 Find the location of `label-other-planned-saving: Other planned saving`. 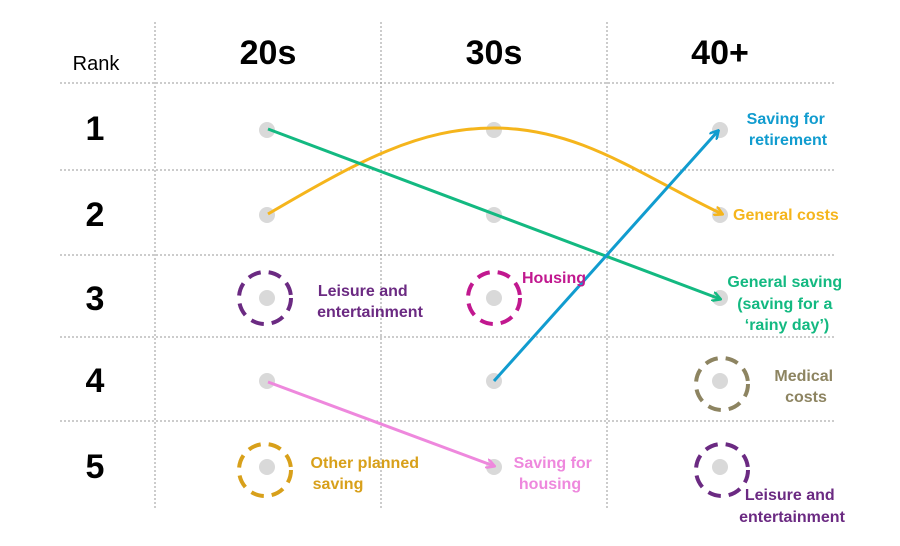

label-other-planned-saving: Other planned saving is located at coordinates (367, 474).